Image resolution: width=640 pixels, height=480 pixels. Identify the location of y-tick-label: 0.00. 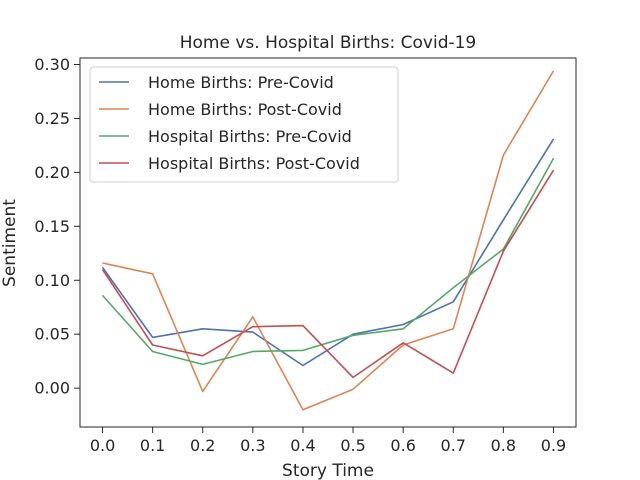
(52, 388).